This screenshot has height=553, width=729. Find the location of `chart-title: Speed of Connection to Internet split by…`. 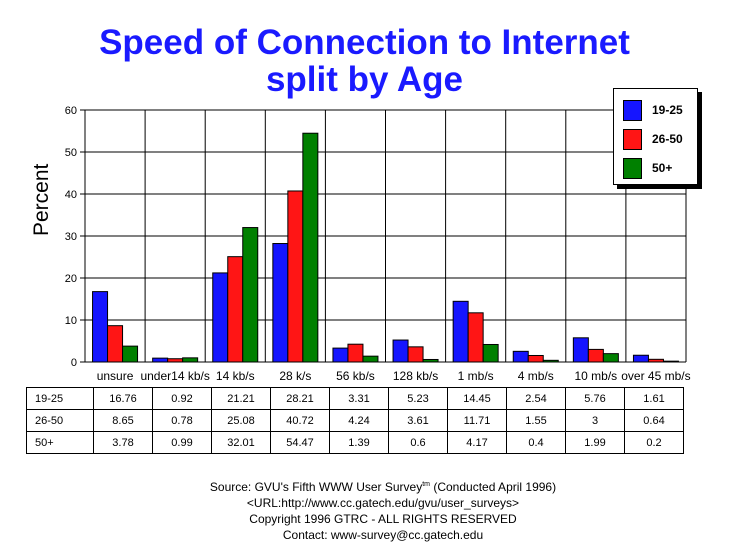

chart-title: Speed of Connection to Internet split by… is located at coordinates (364, 61).